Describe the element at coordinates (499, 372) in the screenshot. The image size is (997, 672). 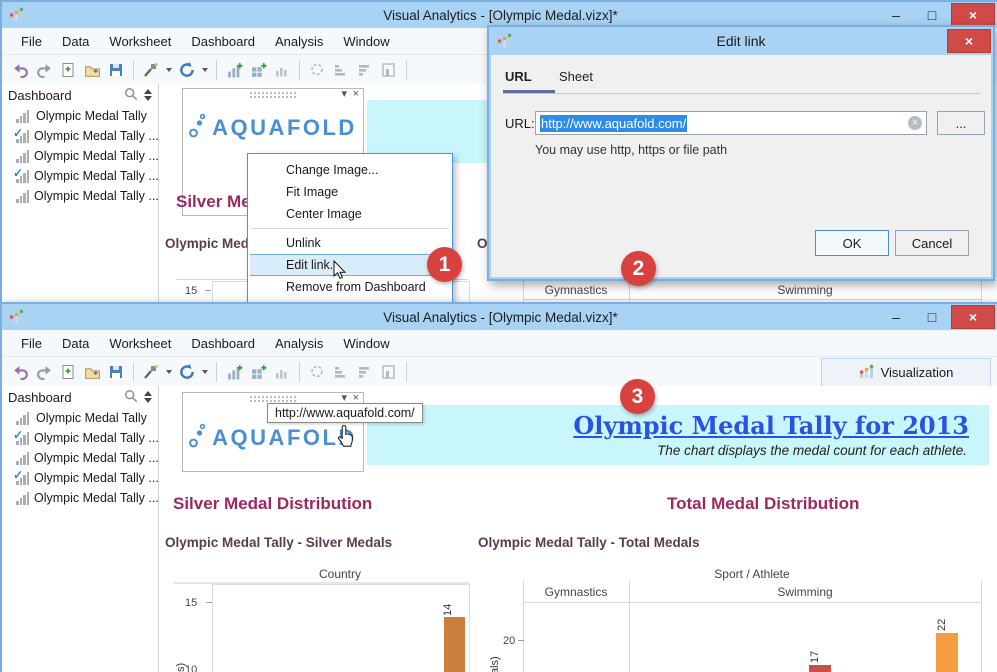
I see `toolbar: Visualization` at that location.